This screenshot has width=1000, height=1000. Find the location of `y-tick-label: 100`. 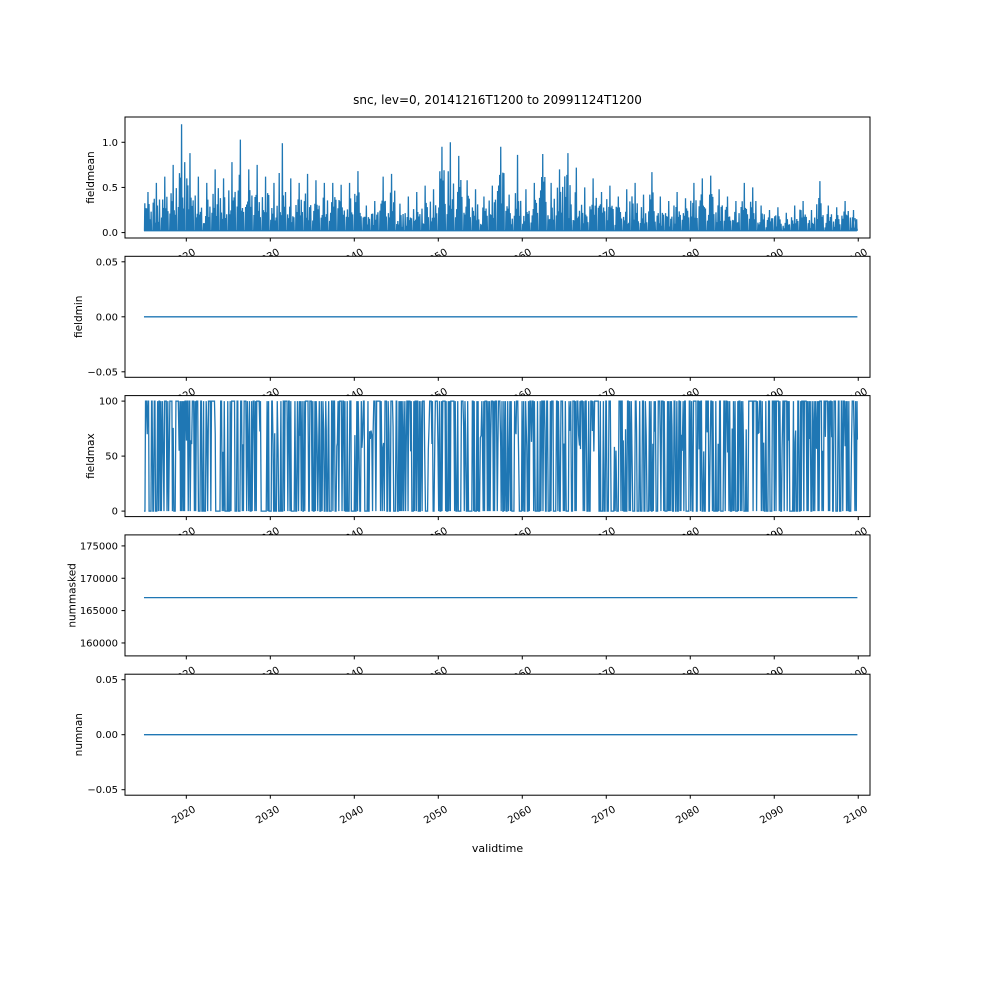

y-tick-label: 100 is located at coordinates (108, 402).